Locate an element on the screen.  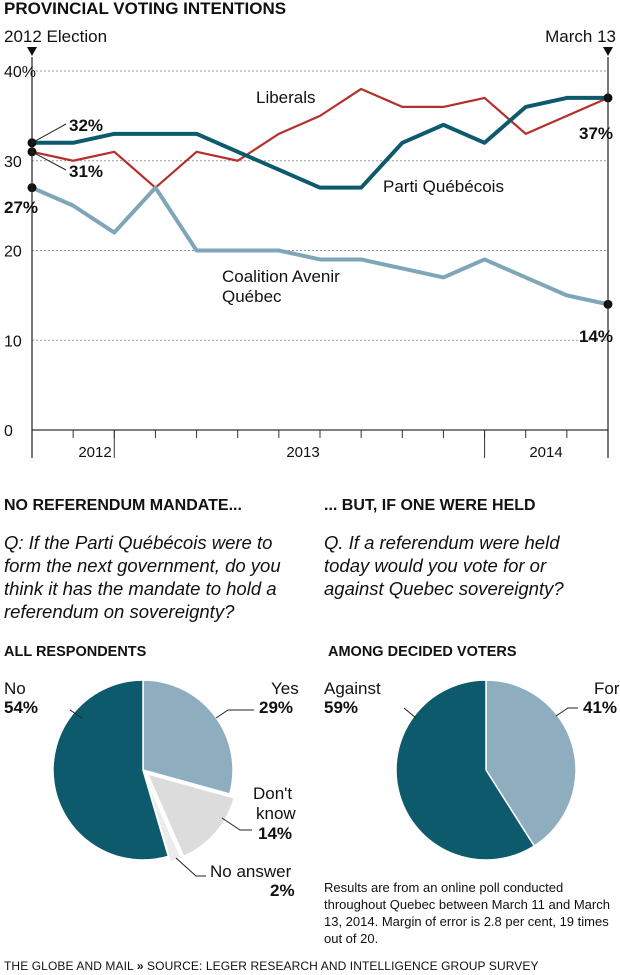
pie2-against-pct: 59% is located at coordinates (341, 707).